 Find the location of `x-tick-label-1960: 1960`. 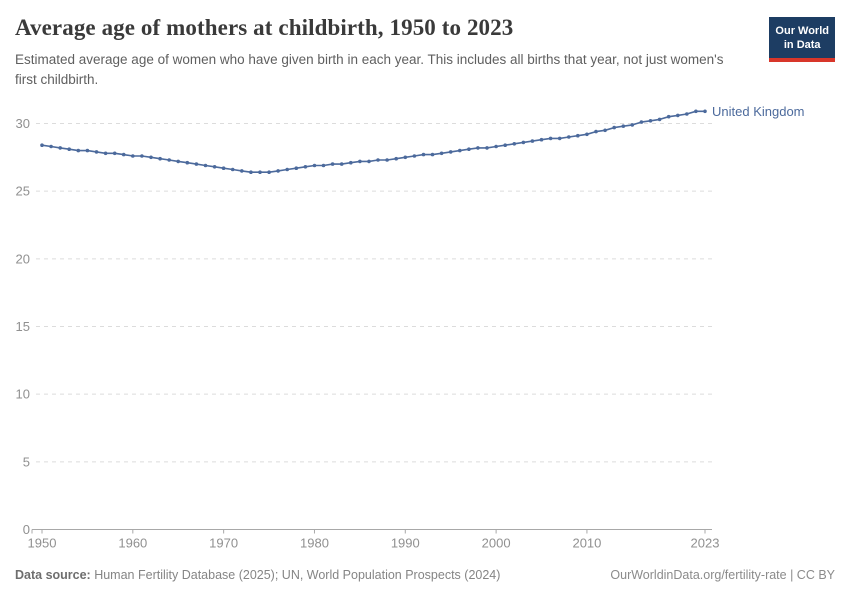

x-tick-label-1960: 1960 is located at coordinates (132, 543).